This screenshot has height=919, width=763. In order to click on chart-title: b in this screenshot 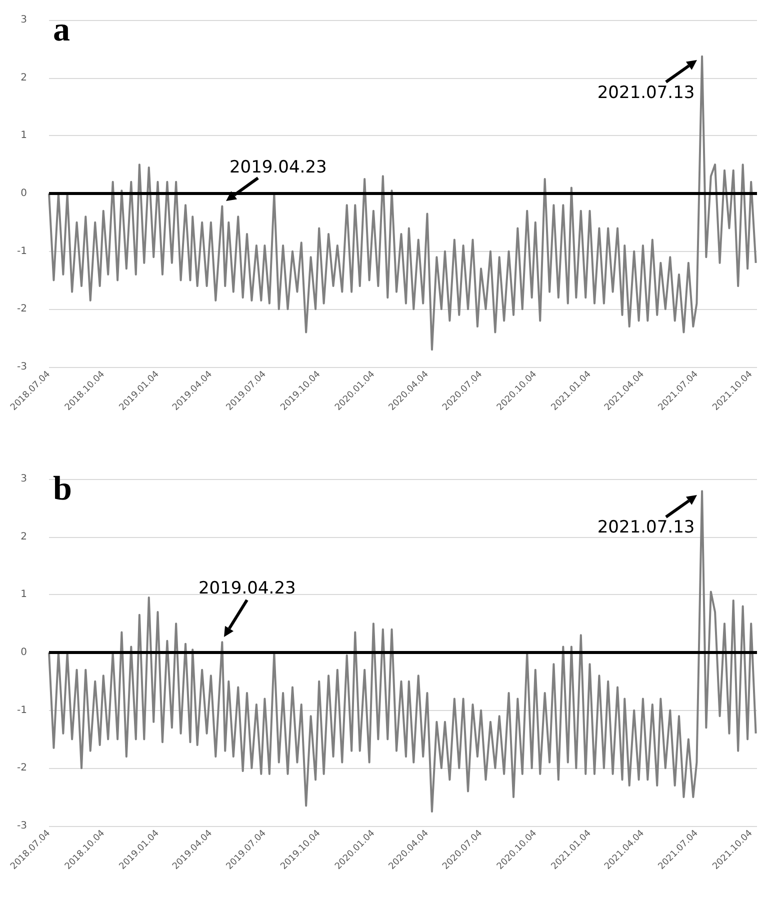, I will do `click(62, 489)`.